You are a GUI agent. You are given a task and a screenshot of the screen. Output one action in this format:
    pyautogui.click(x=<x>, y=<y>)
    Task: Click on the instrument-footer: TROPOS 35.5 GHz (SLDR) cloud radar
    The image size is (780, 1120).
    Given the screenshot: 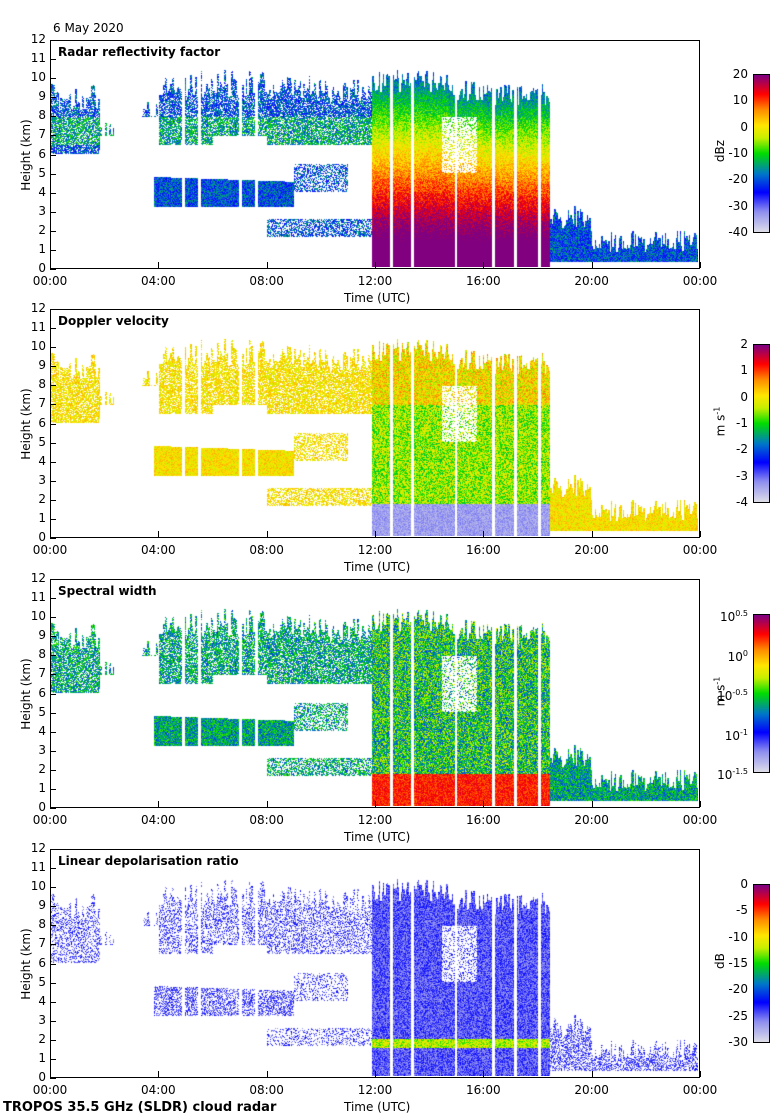 What is the action you would take?
    pyautogui.click(x=140, y=1107)
    